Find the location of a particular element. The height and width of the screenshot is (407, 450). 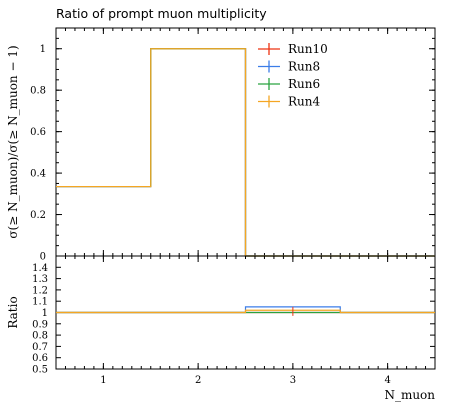

x-axis-label: N_muon is located at coordinates (409, 395).